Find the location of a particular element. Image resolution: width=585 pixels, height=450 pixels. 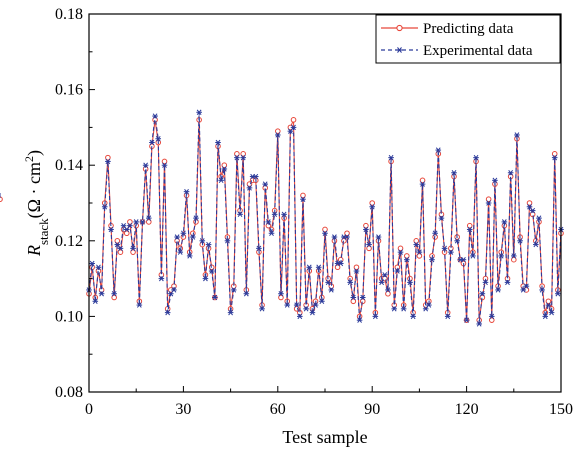

y-tick-label: 0.16 is located at coordinates (69, 90).